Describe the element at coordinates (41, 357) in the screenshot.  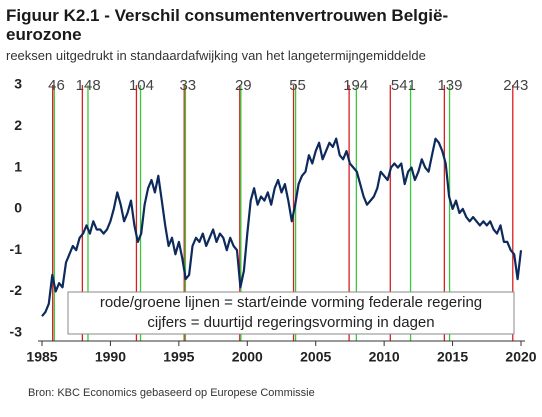
I see `x-tick-label: 1985` at that location.